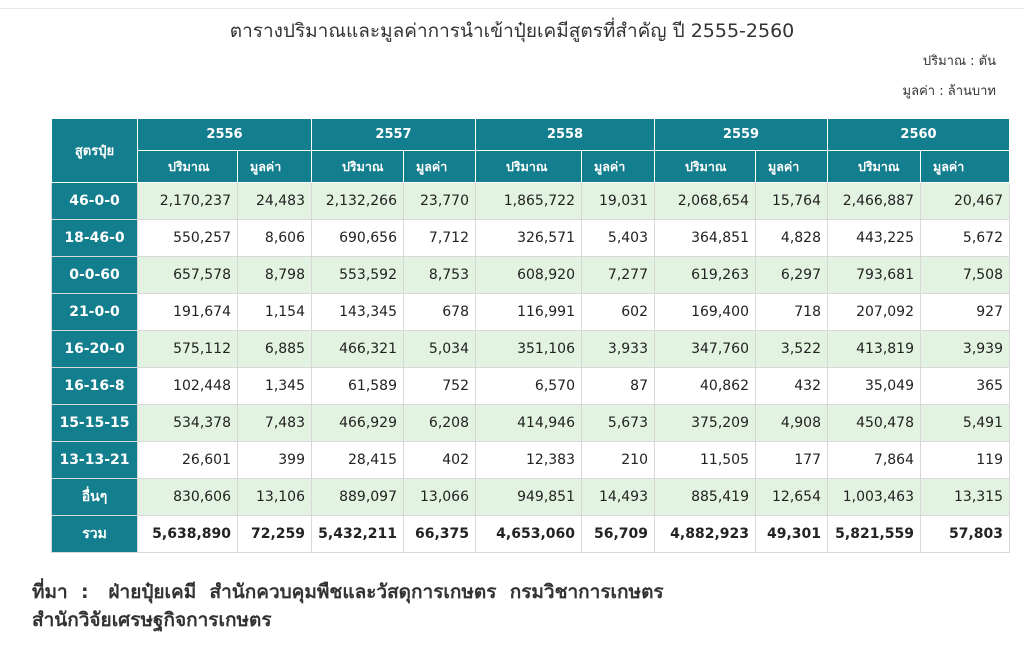 The width and height of the screenshot is (1024, 651). What do you see at coordinates (791, 423) in the screenshot?
I see `value-cell: 4,908` at bounding box center [791, 423].